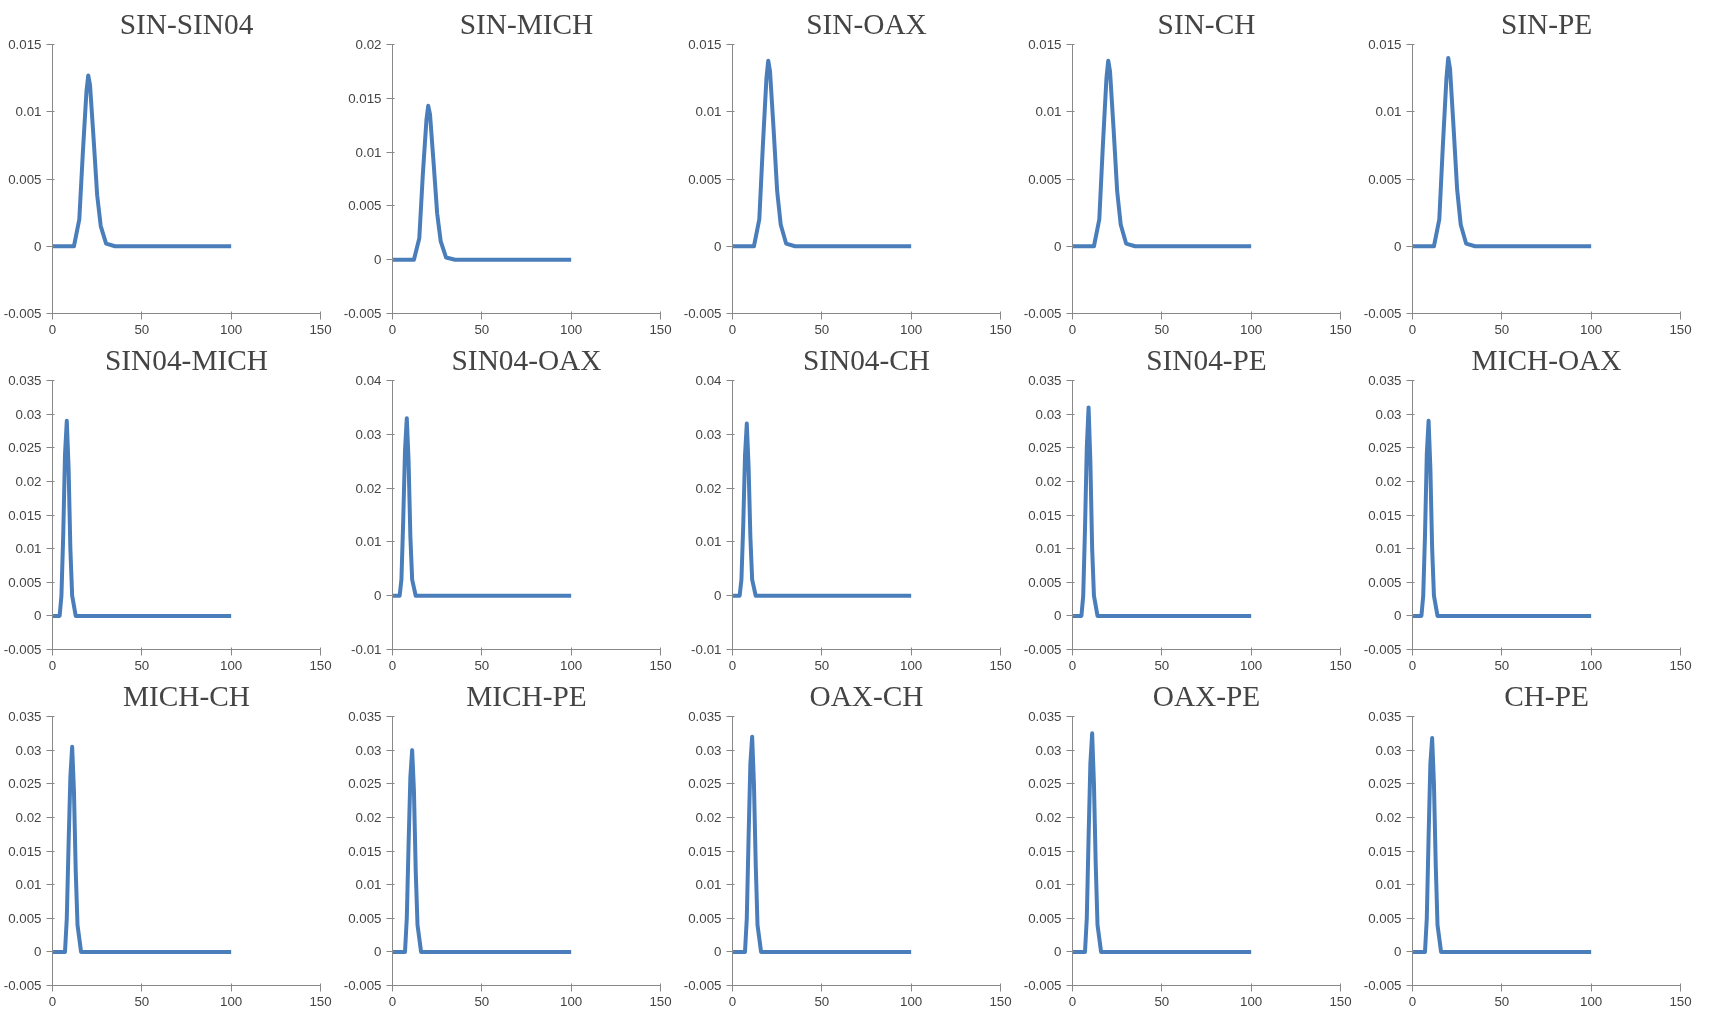 The height and width of the screenshot is (1034, 1723). I want to click on chart-title: OAX-PE, so click(1206, 695).